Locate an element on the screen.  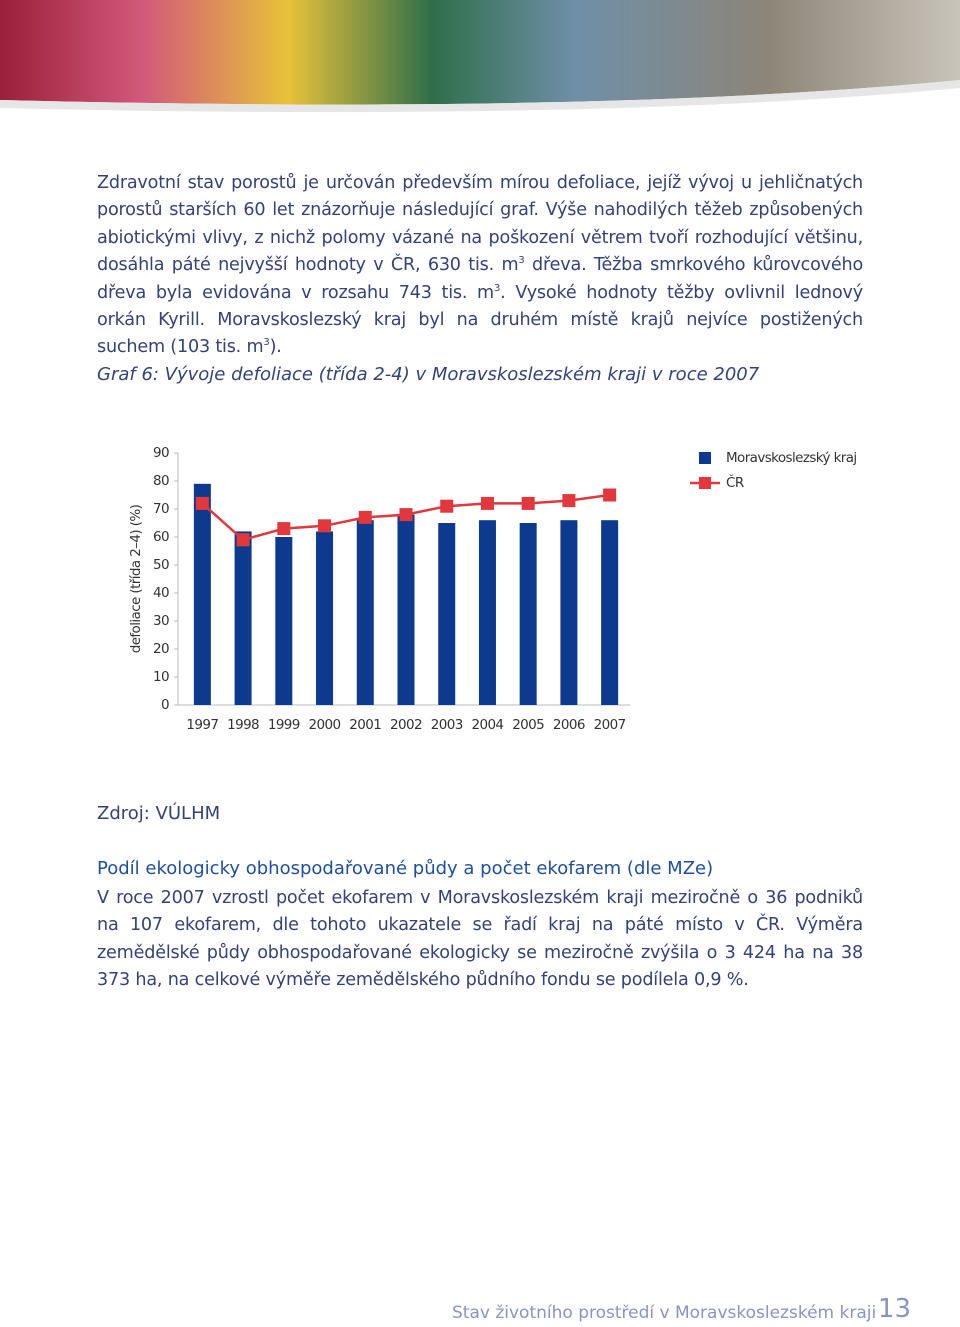
x-tick-label: 2007 is located at coordinates (610, 725).